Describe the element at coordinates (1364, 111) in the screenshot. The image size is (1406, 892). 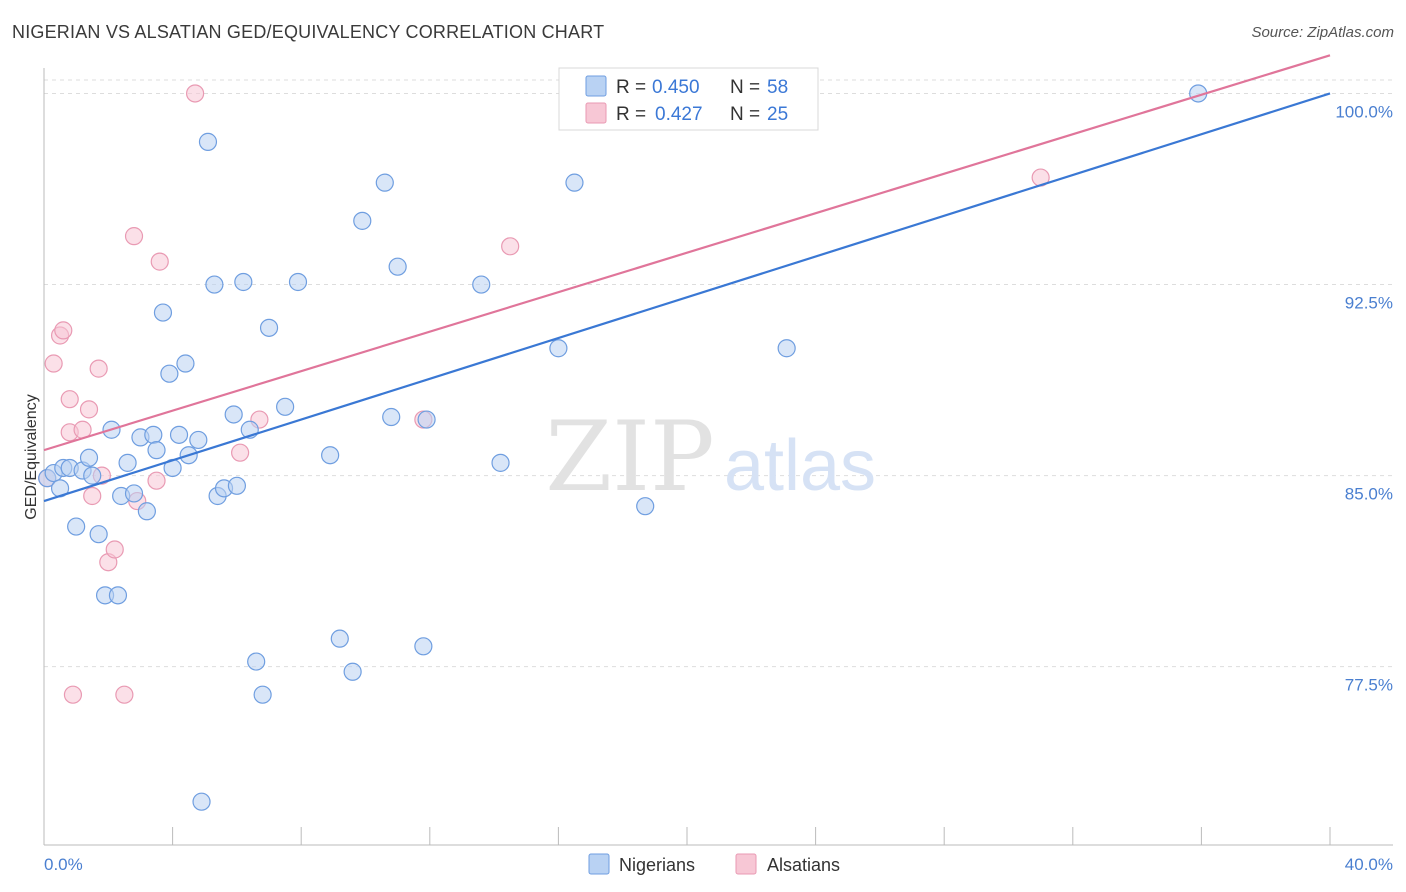
I see `y-tick-label: 100.0%` at that location.